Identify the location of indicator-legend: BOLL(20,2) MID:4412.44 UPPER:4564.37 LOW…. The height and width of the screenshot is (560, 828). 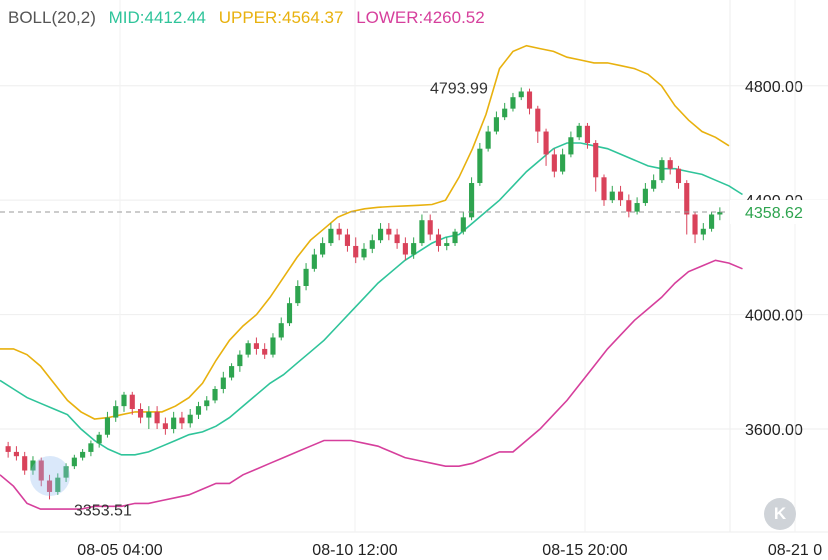
(250, 18).